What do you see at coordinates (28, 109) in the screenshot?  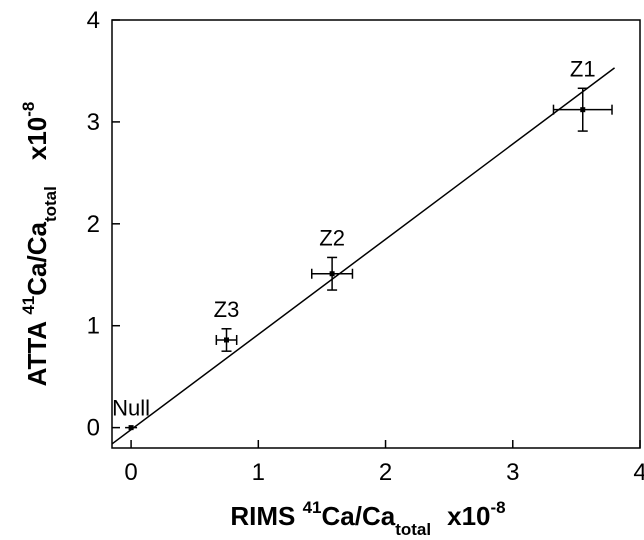 I see `y-title-exp: -8` at bounding box center [28, 109].